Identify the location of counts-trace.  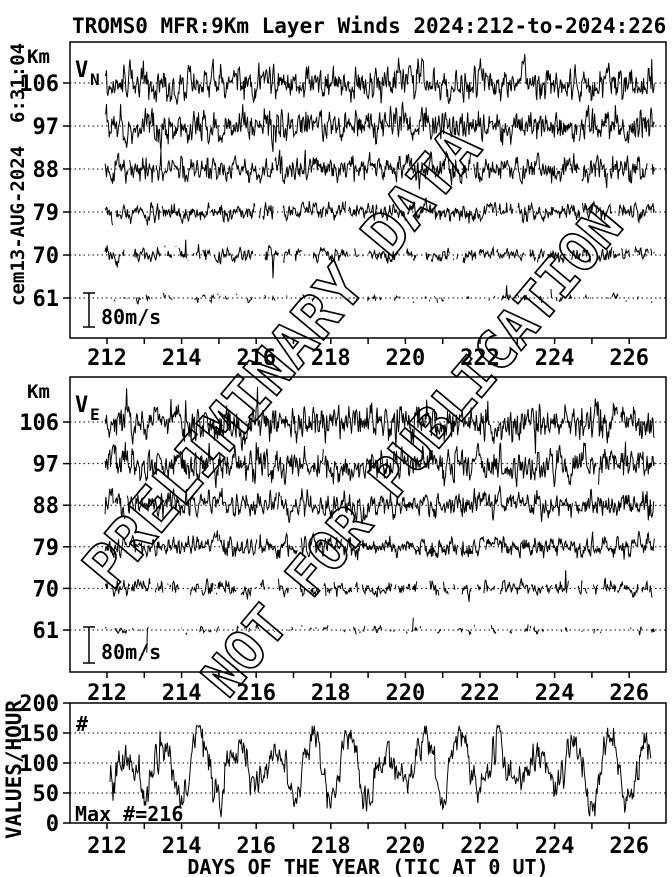
(380, 771).